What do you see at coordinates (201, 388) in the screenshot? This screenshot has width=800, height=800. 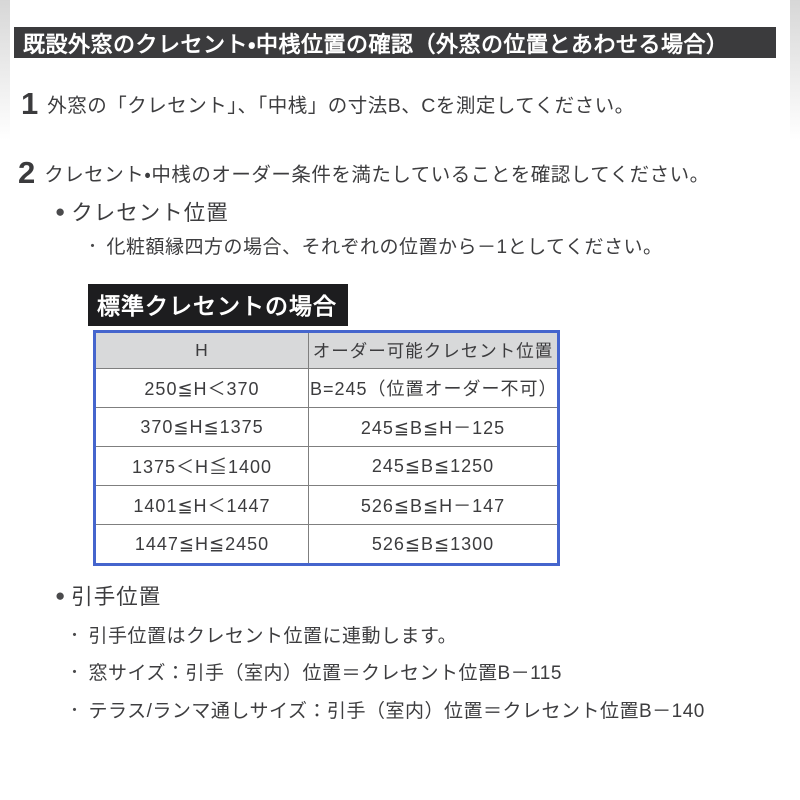 I see `table-cell-h-range: 250≦H＜370` at bounding box center [201, 388].